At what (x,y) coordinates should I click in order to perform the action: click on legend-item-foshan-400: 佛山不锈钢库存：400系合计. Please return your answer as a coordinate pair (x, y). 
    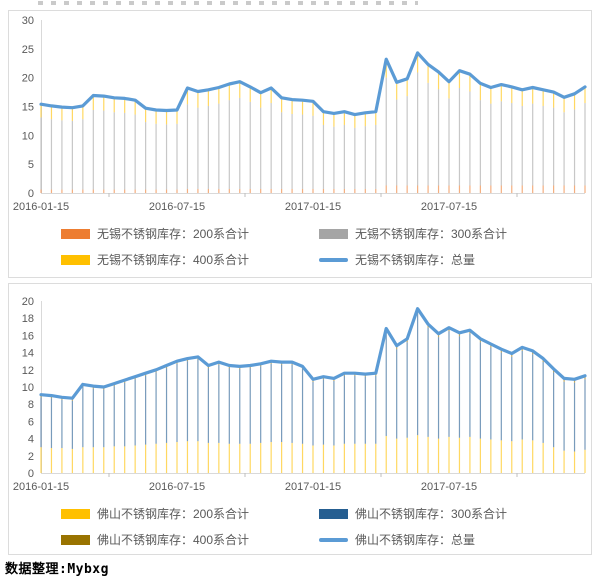
    Looking at the image, I should click on (190, 539).